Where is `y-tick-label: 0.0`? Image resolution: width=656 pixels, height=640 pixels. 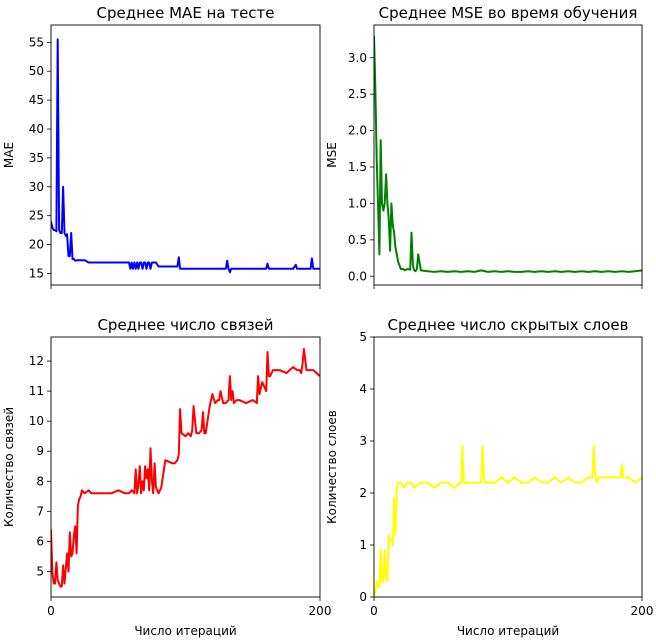 y-tick-label: 0.0 is located at coordinates (357, 276).